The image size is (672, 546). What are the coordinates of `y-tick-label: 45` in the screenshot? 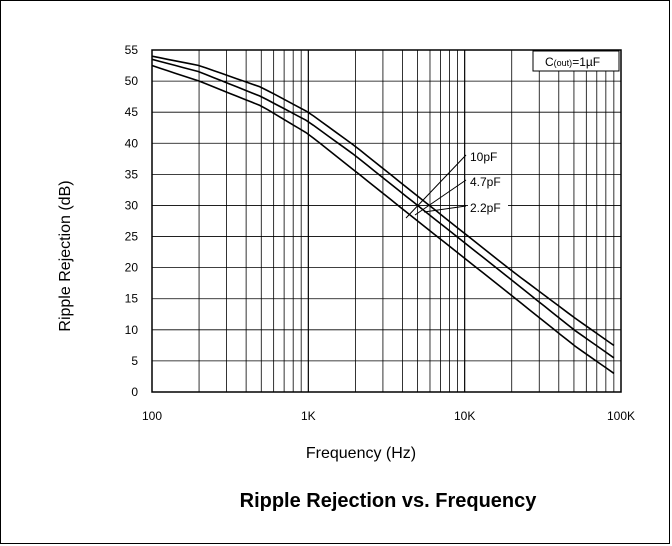 It's located at (132, 112).